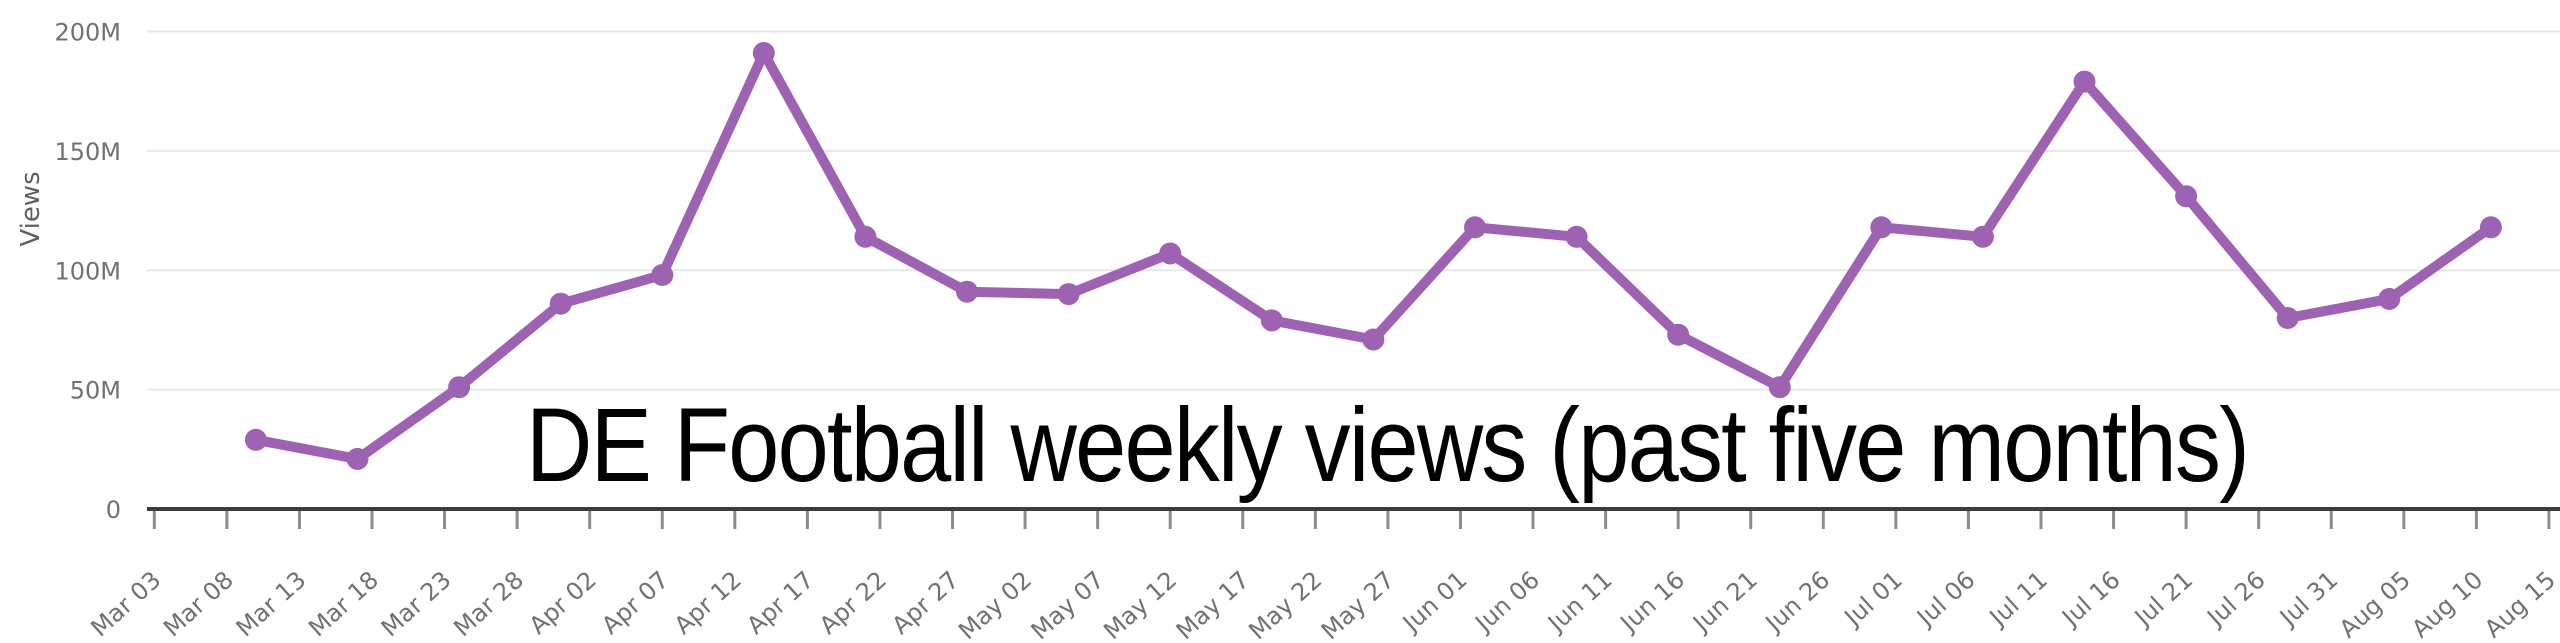 Image resolution: width=2560 pixels, height=643 pixels. Describe the element at coordinates (31, 209) in the screenshot. I see `y-axis-title: Views` at that location.